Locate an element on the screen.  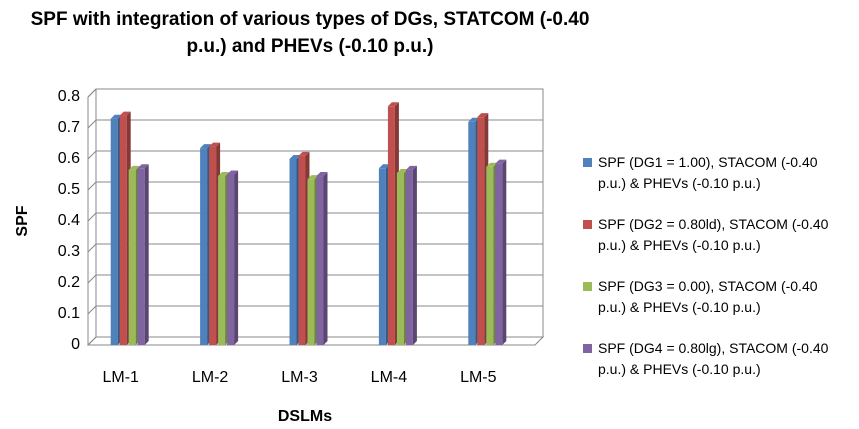
x-tick-label: LM-4 is located at coordinates (389, 377).